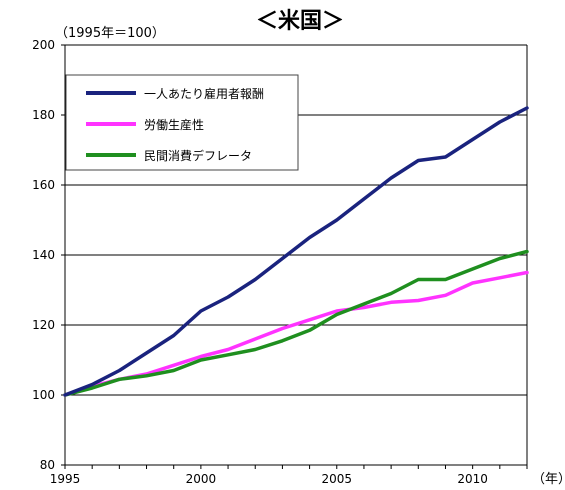  I want to click on x-tick-label: 2000, so click(201, 479).